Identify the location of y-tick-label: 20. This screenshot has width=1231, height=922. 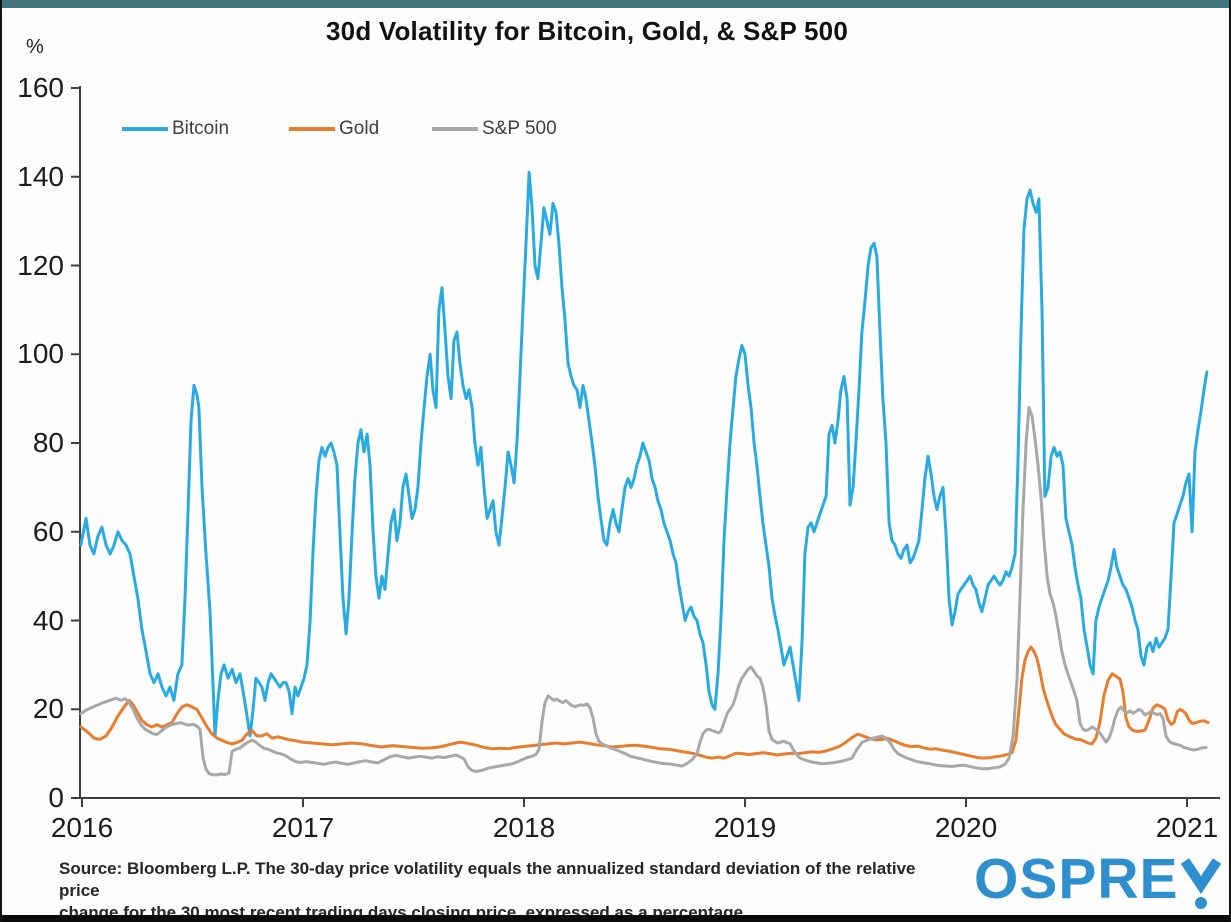
(48, 709).